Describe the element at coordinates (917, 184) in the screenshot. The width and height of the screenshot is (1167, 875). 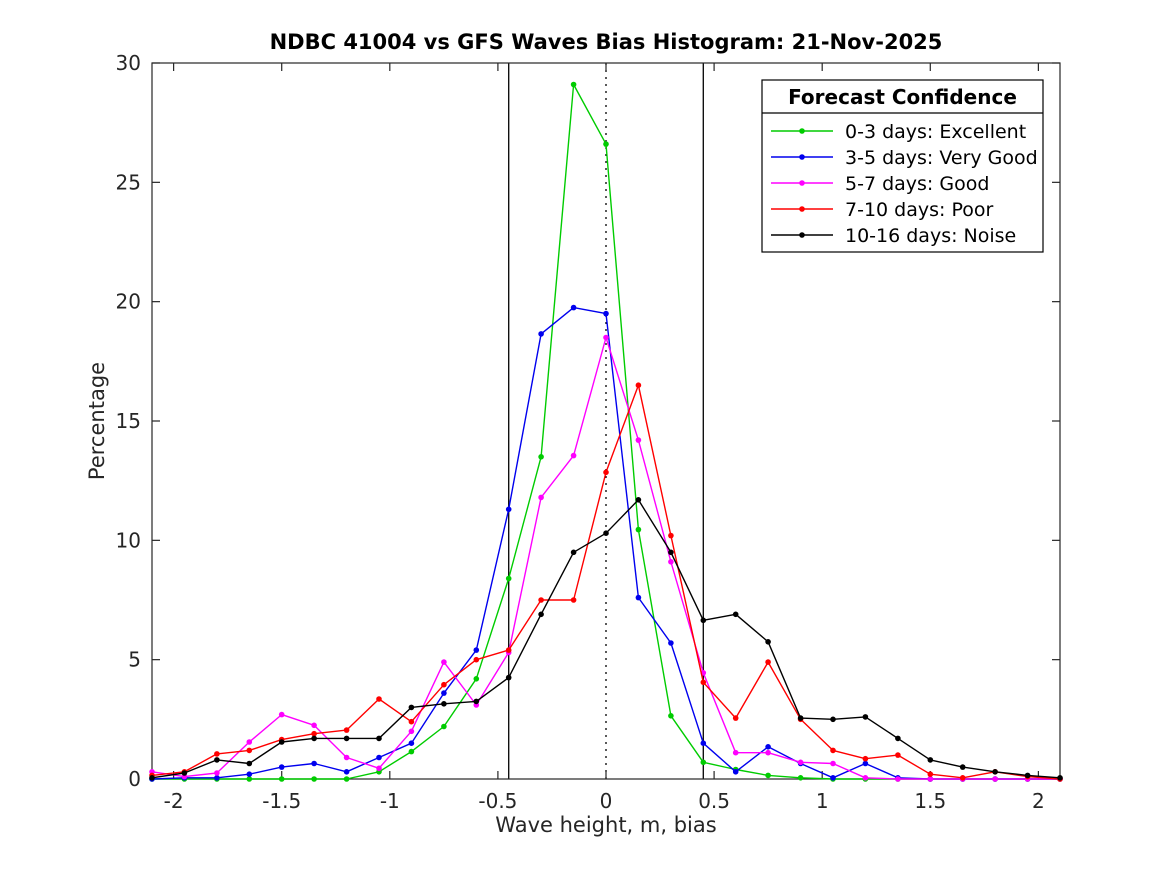
I see `legend-item-label: 5-7 days: Good` at that location.